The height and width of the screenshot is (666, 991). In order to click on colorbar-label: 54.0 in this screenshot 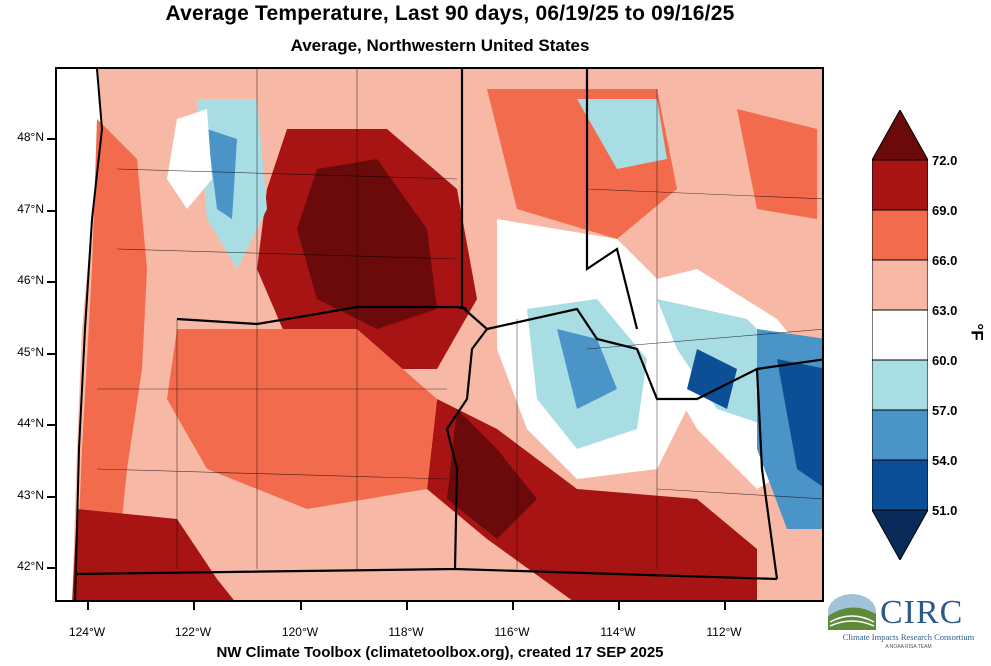, I will do `click(945, 460)`.